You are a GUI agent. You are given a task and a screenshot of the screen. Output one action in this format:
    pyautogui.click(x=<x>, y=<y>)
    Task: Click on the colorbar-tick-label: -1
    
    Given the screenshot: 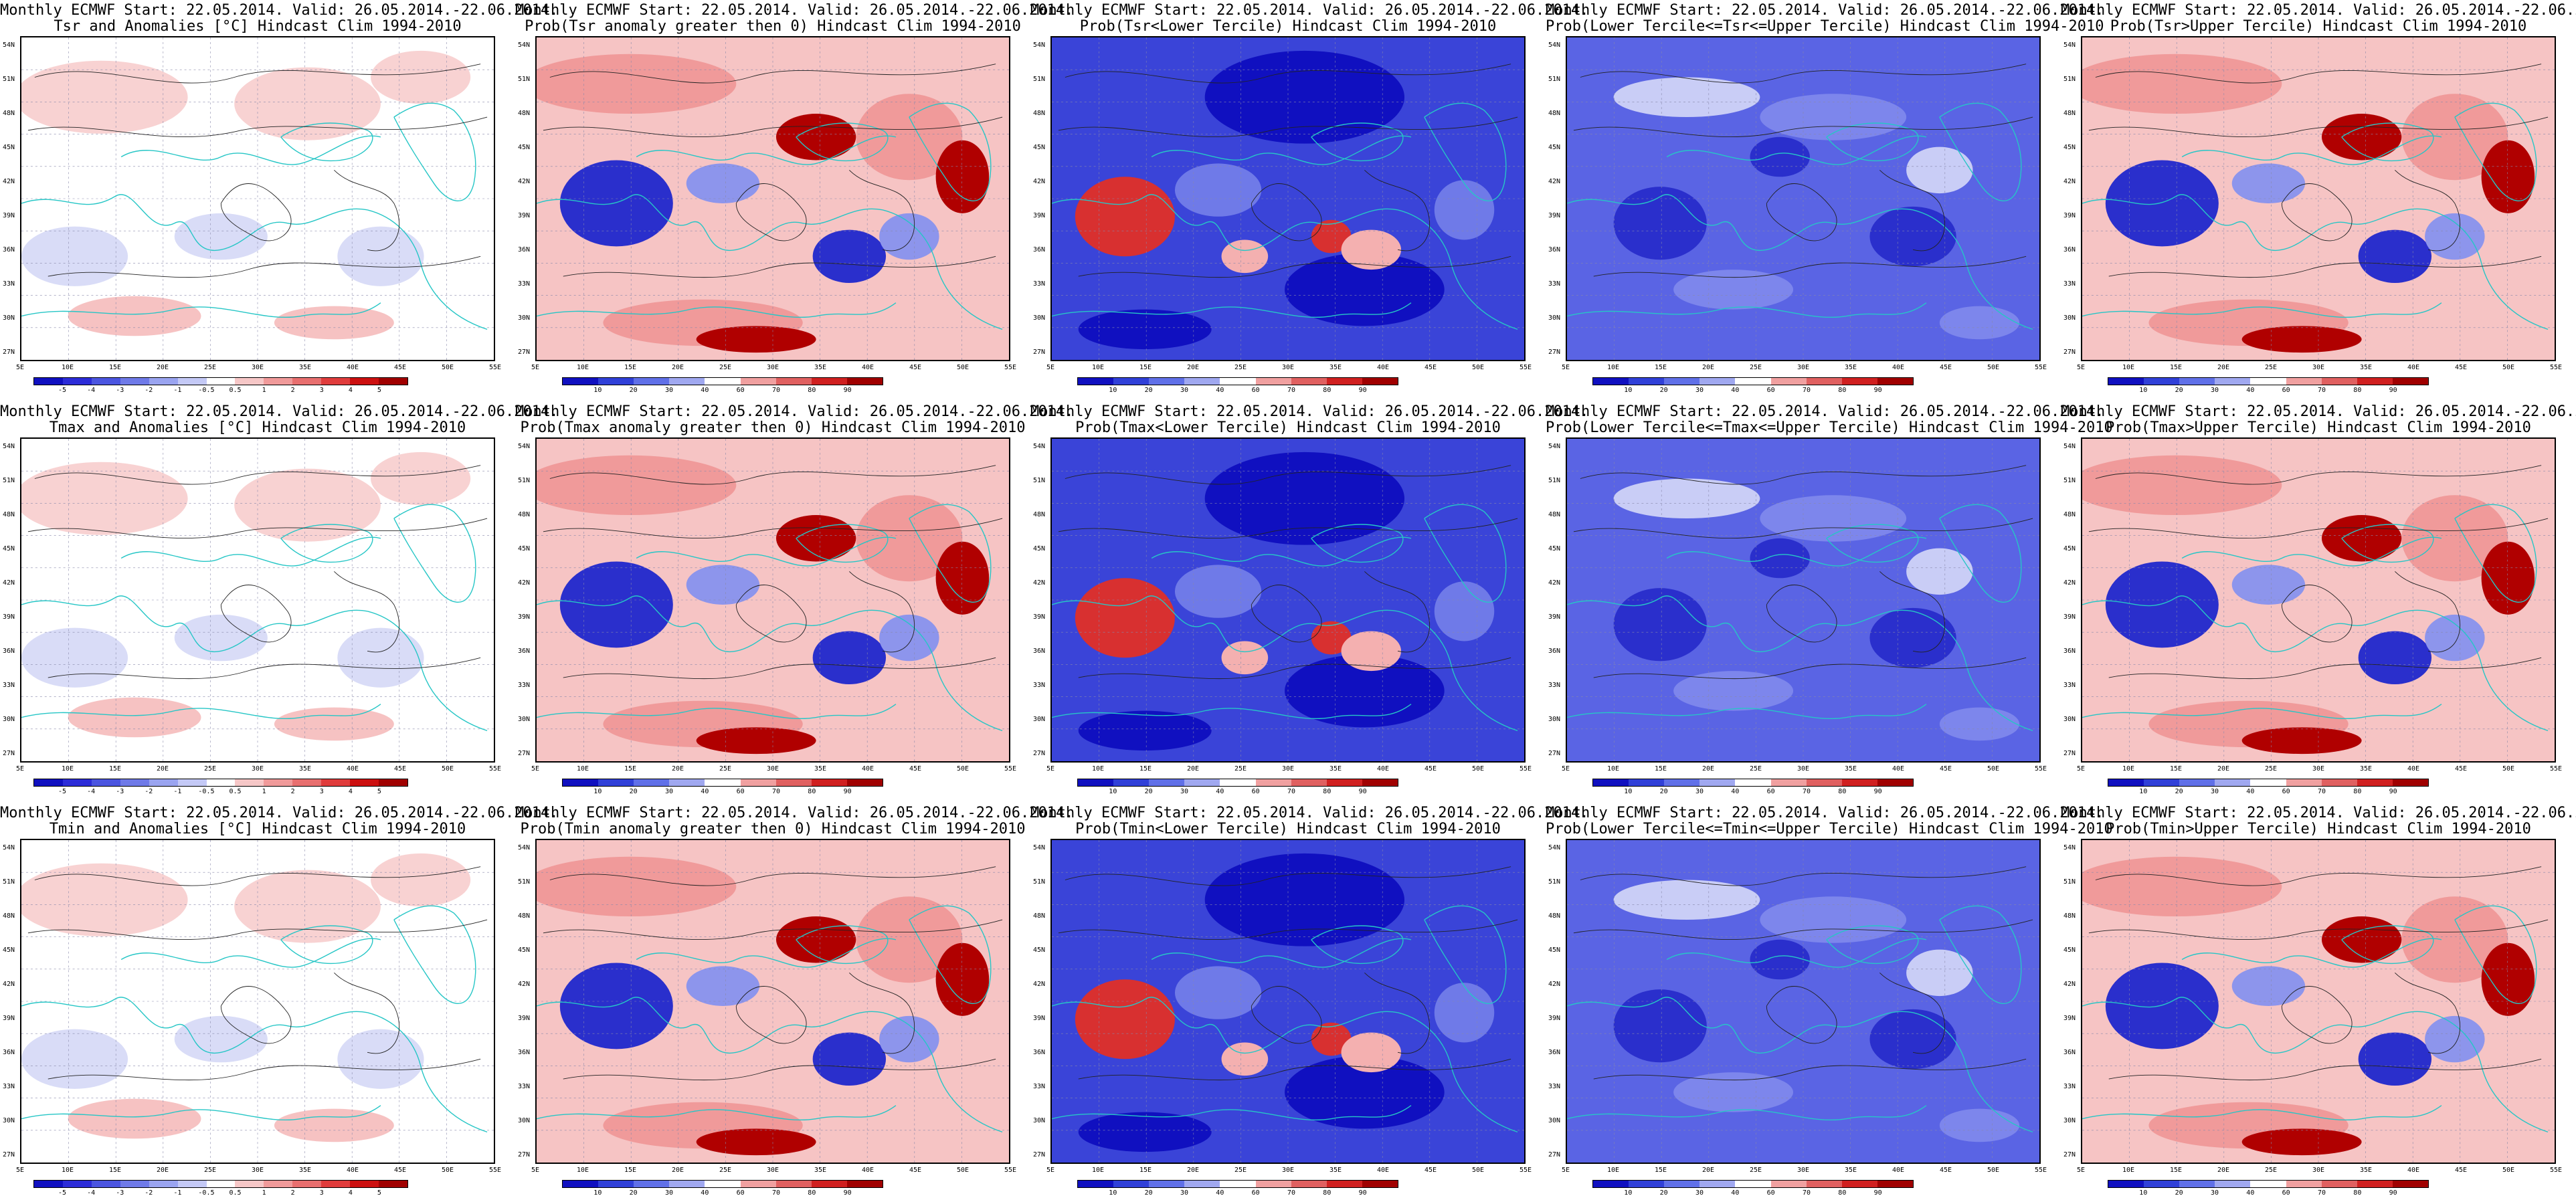 What is the action you would take?
    pyautogui.click(x=178, y=1193)
    